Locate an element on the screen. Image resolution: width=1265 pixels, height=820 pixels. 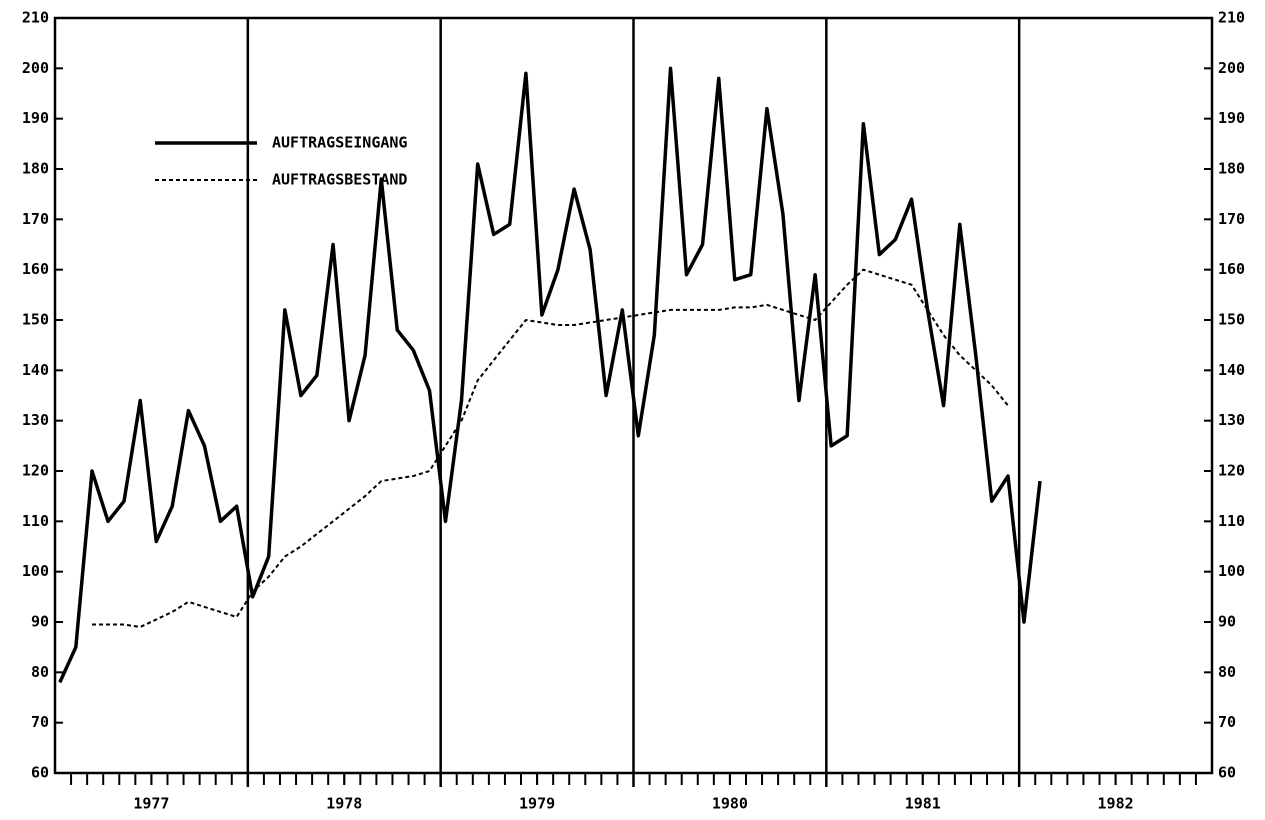
y2-tick-label: 140 is located at coordinates (1231, 370).